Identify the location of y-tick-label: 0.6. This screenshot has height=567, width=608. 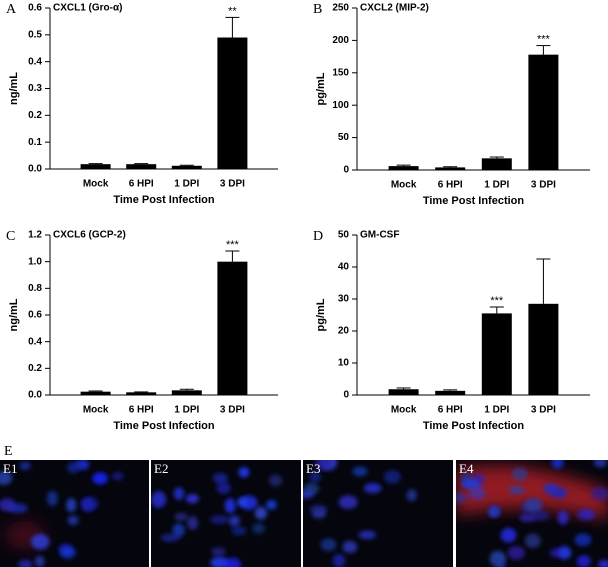
(35, 315).